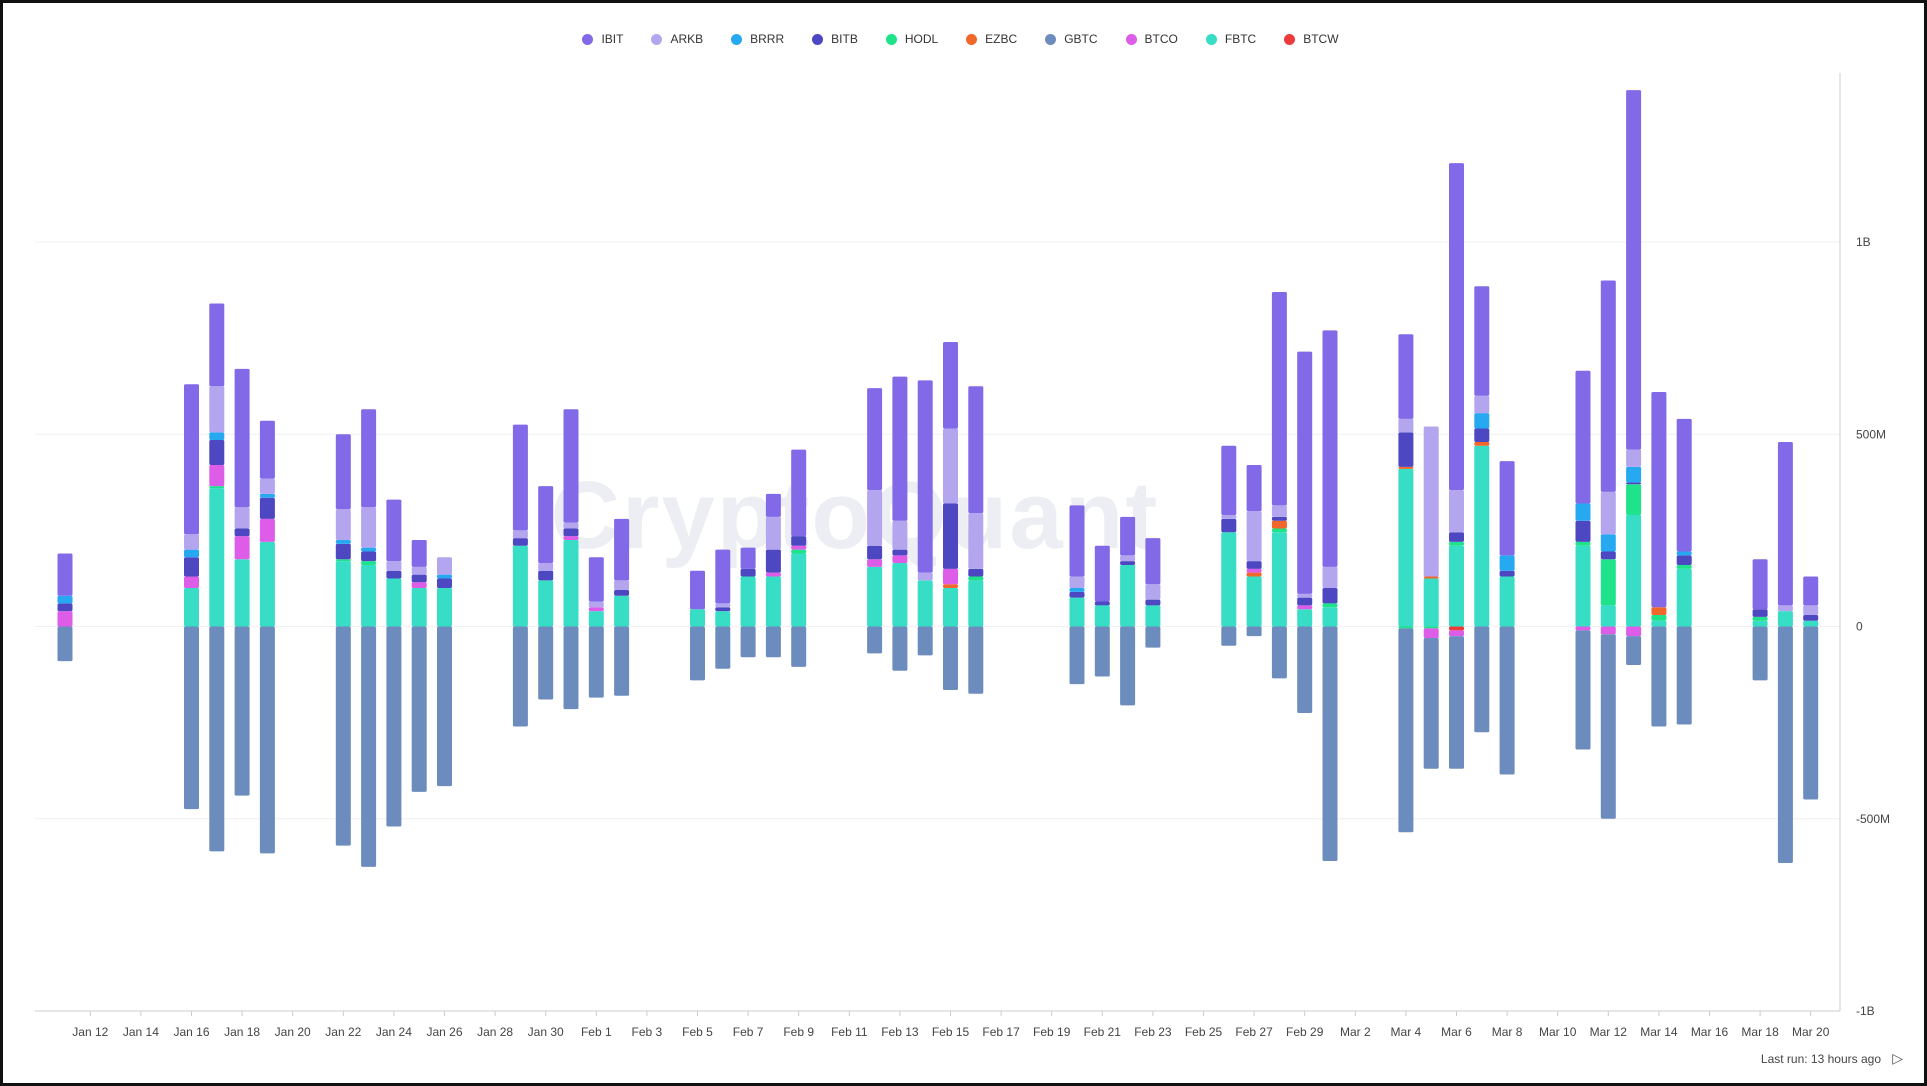 The height and width of the screenshot is (1086, 1927). What do you see at coordinates (757, 39) in the screenshot?
I see `legend-item-brrr: BRRR` at bounding box center [757, 39].